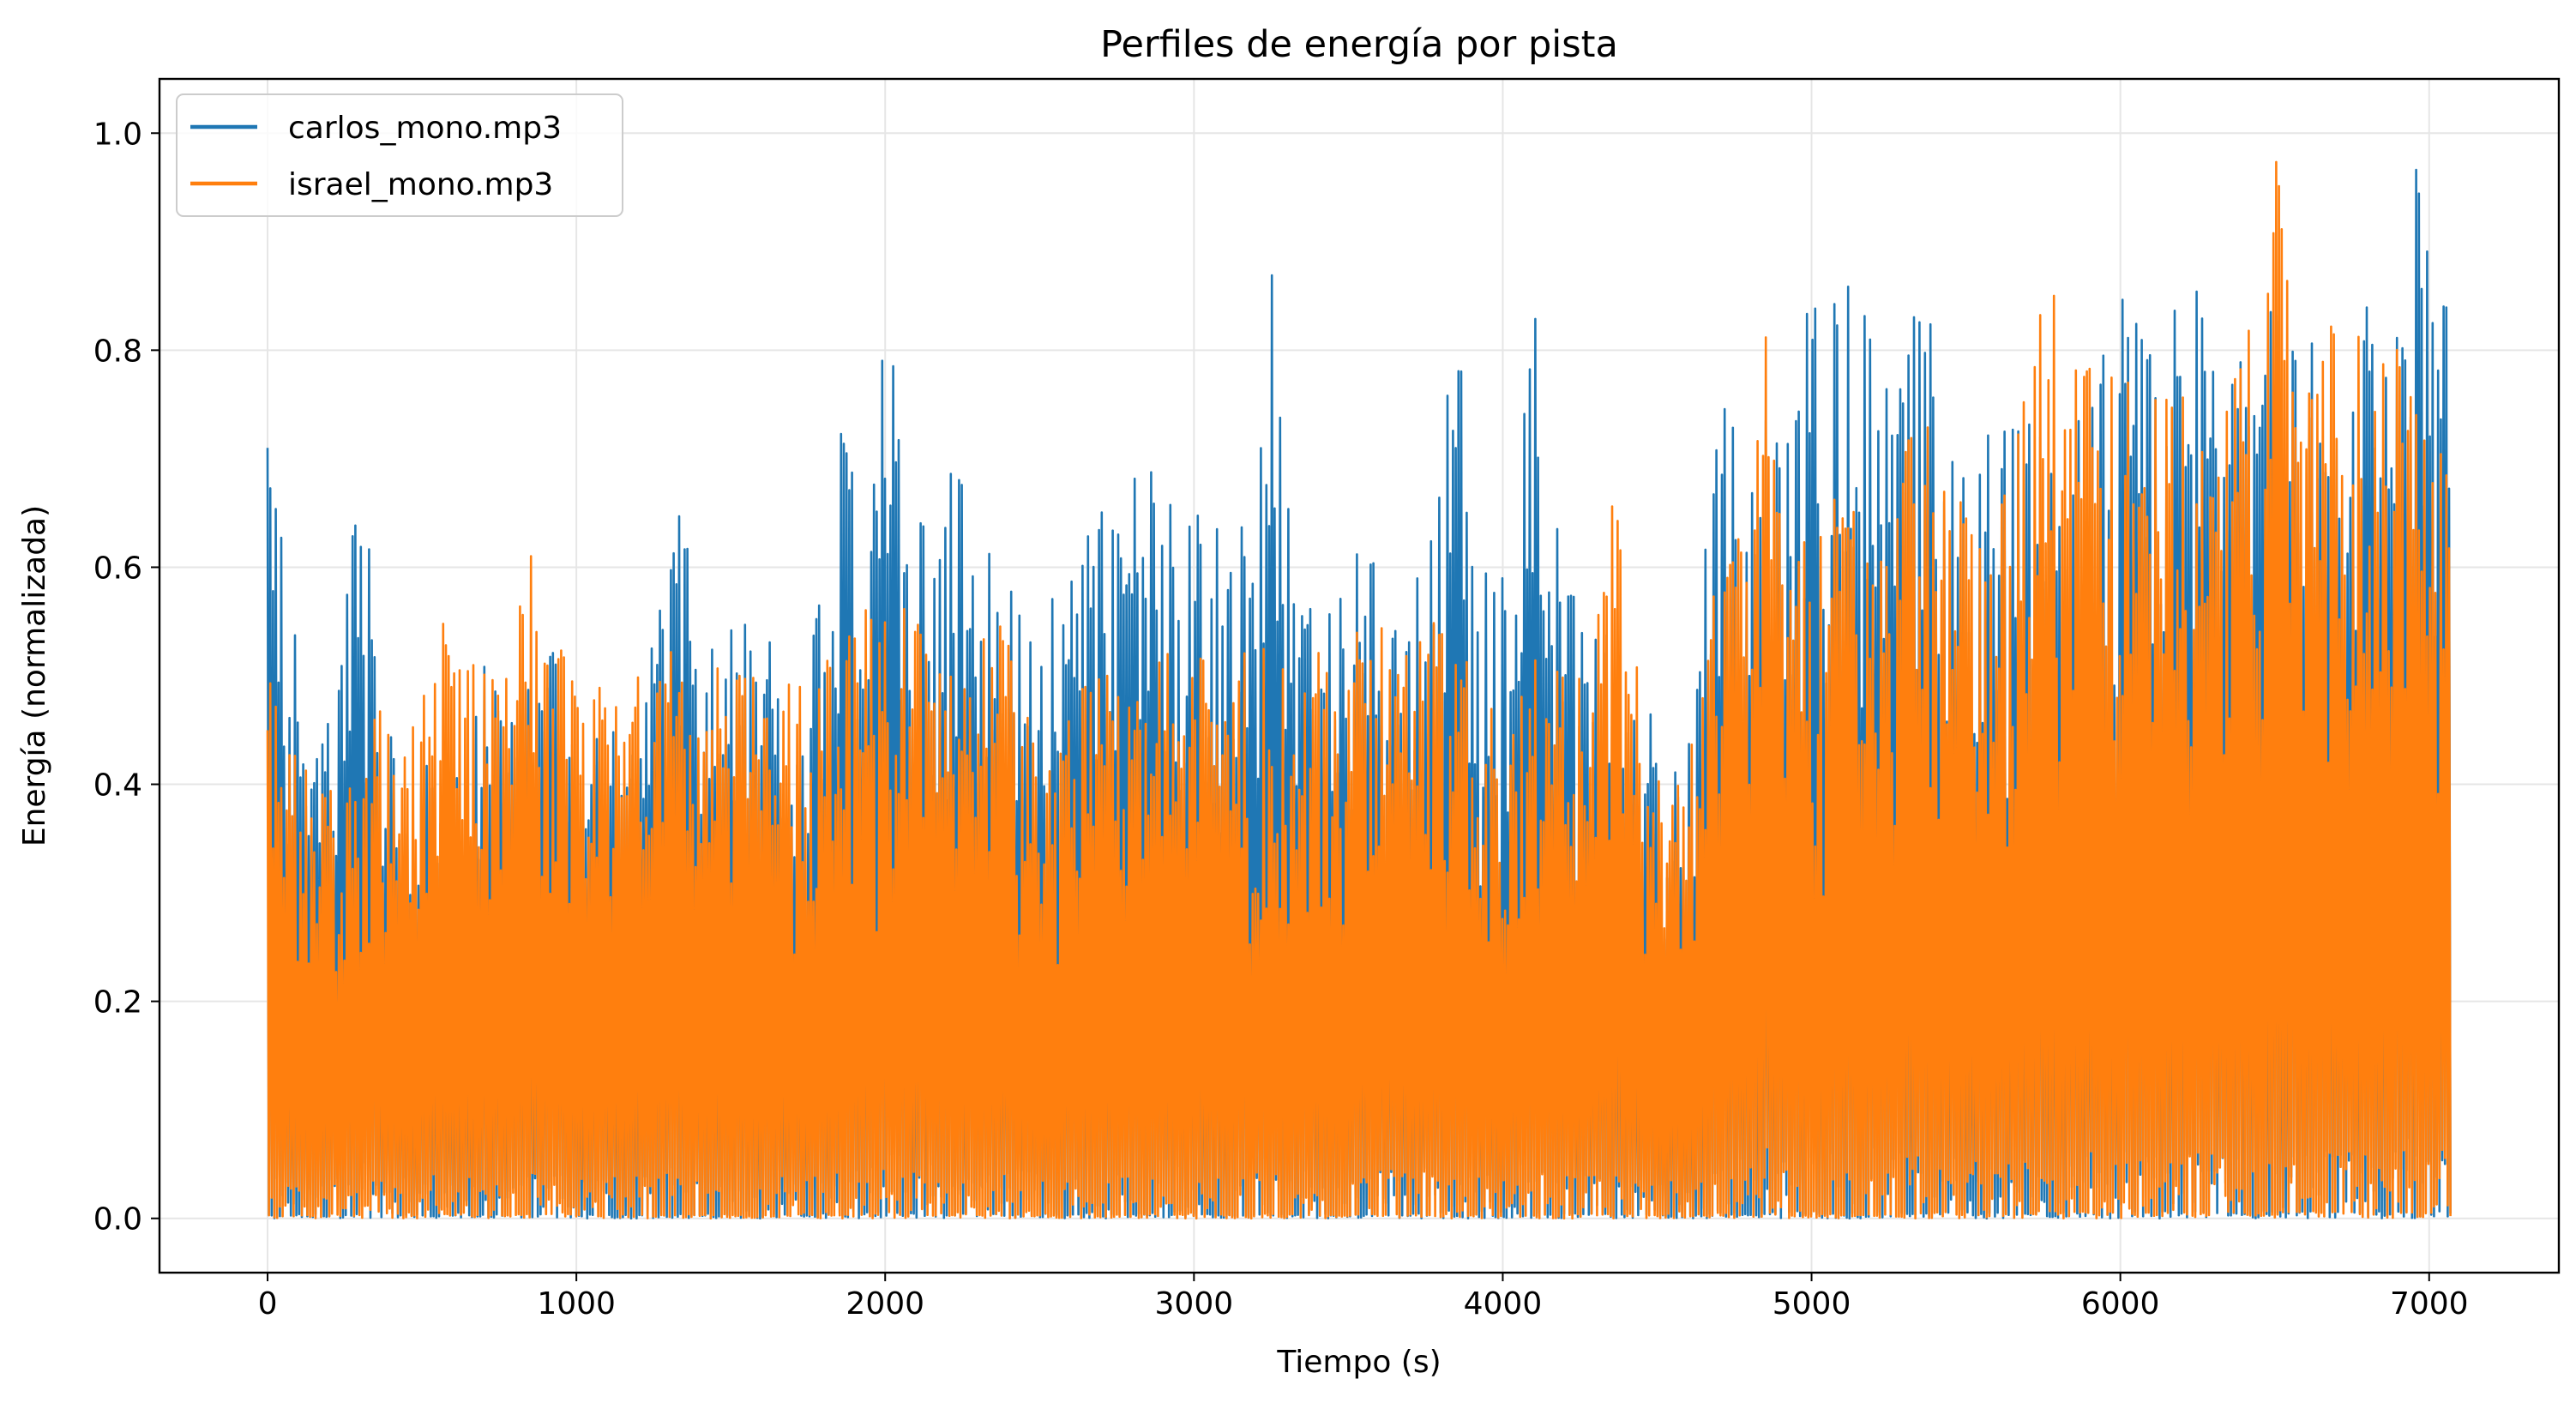 Image resolution: width=2576 pixels, height=1403 pixels. I want to click on x-tick-label: 6000, so click(2120, 1304).